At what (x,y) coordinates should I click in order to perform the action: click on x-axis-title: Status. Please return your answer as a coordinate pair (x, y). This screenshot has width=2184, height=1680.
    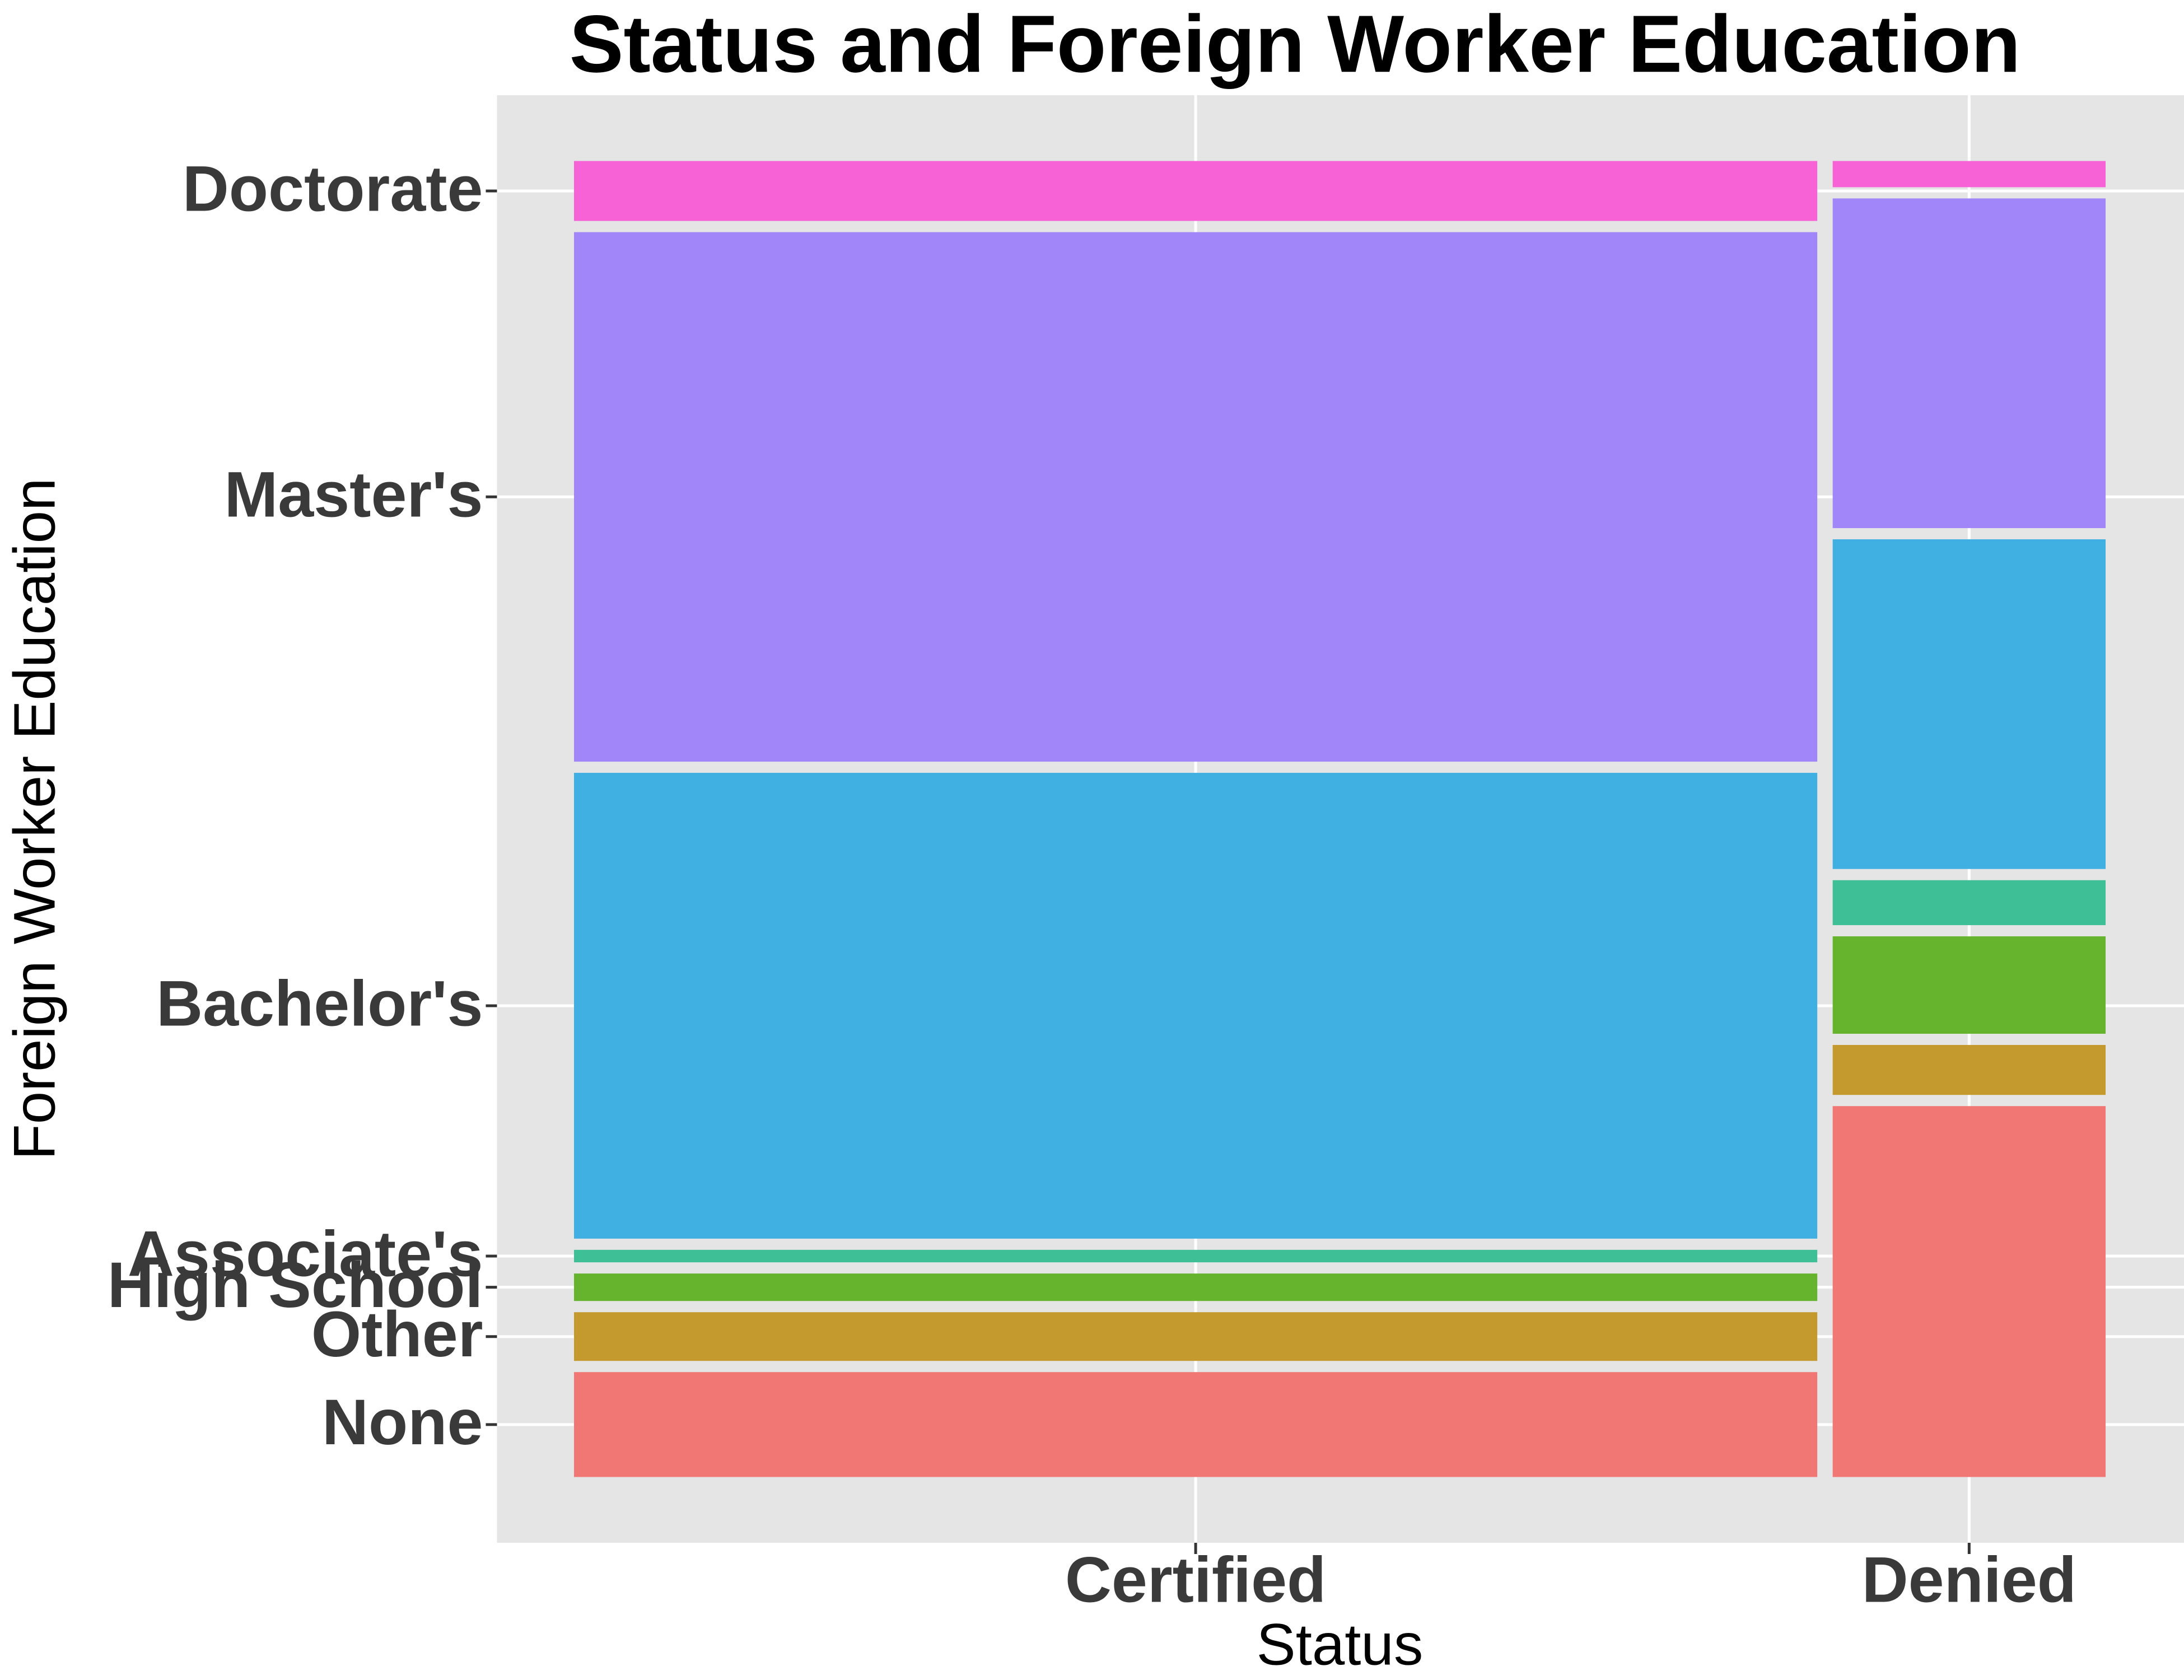
    Looking at the image, I should click on (1341, 1645).